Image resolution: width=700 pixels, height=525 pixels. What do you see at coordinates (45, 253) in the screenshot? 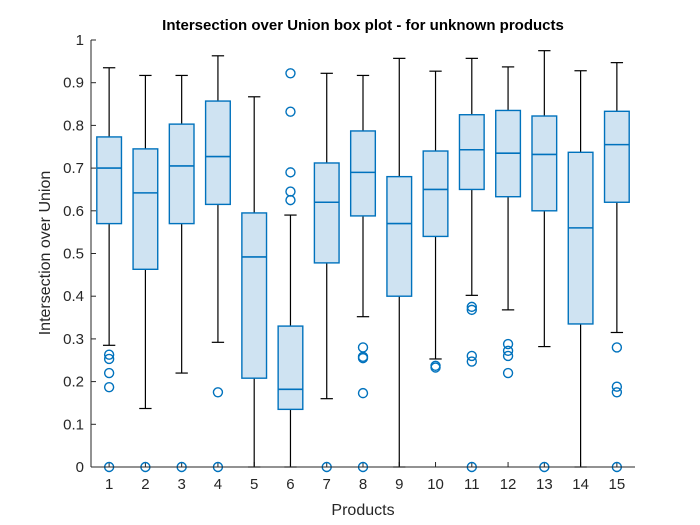
I see `y-axis-label: Intersection over Union` at bounding box center [45, 253].